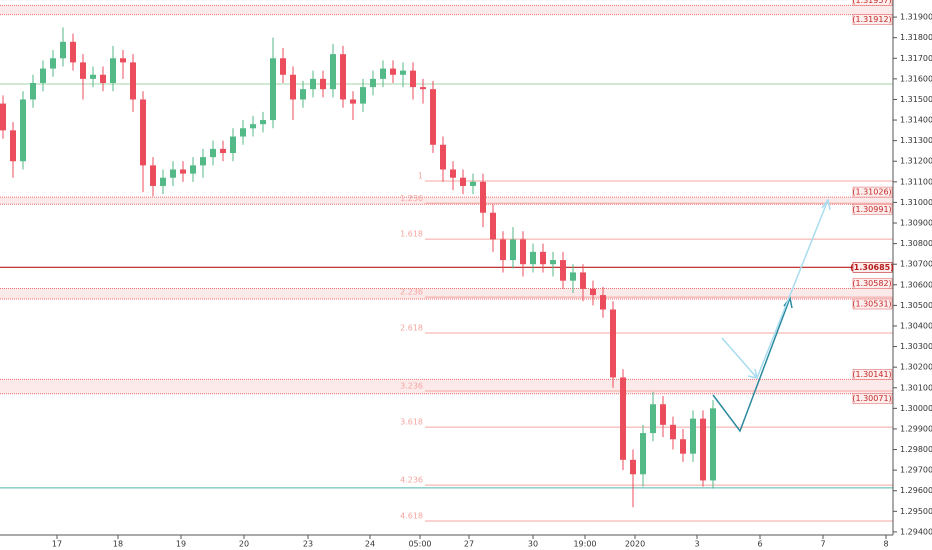 This screenshot has height=550, width=932. I want to click on fib-label: 3.618, so click(411, 422).